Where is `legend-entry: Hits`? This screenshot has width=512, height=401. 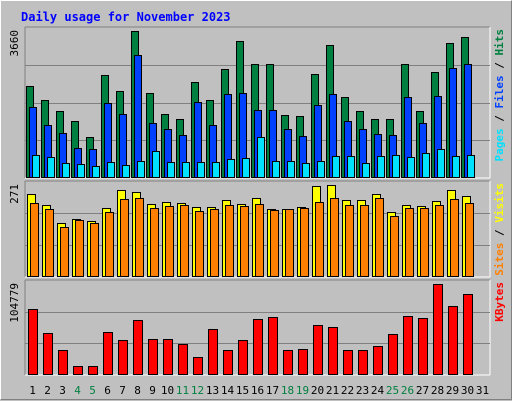
legend-entry: Hits is located at coordinates (499, 42).